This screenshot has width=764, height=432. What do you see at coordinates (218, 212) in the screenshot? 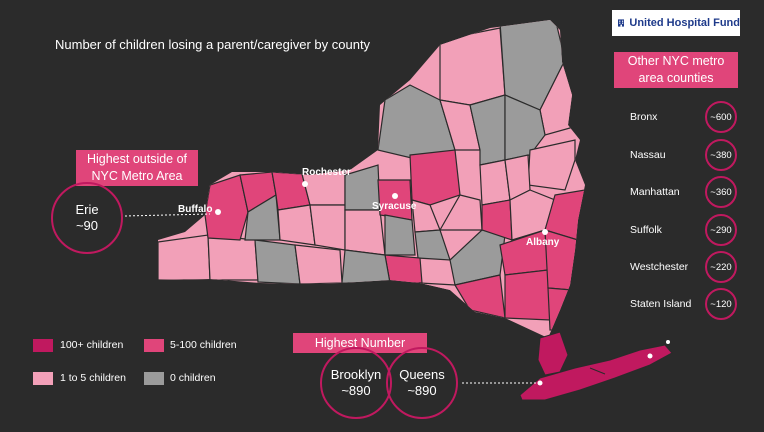
I see `buffalo-dot` at bounding box center [218, 212].